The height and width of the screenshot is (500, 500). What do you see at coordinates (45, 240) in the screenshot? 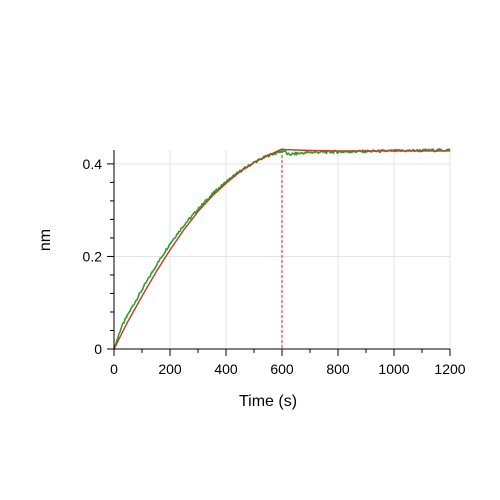
I see `y-axis-title: nm` at bounding box center [45, 240].